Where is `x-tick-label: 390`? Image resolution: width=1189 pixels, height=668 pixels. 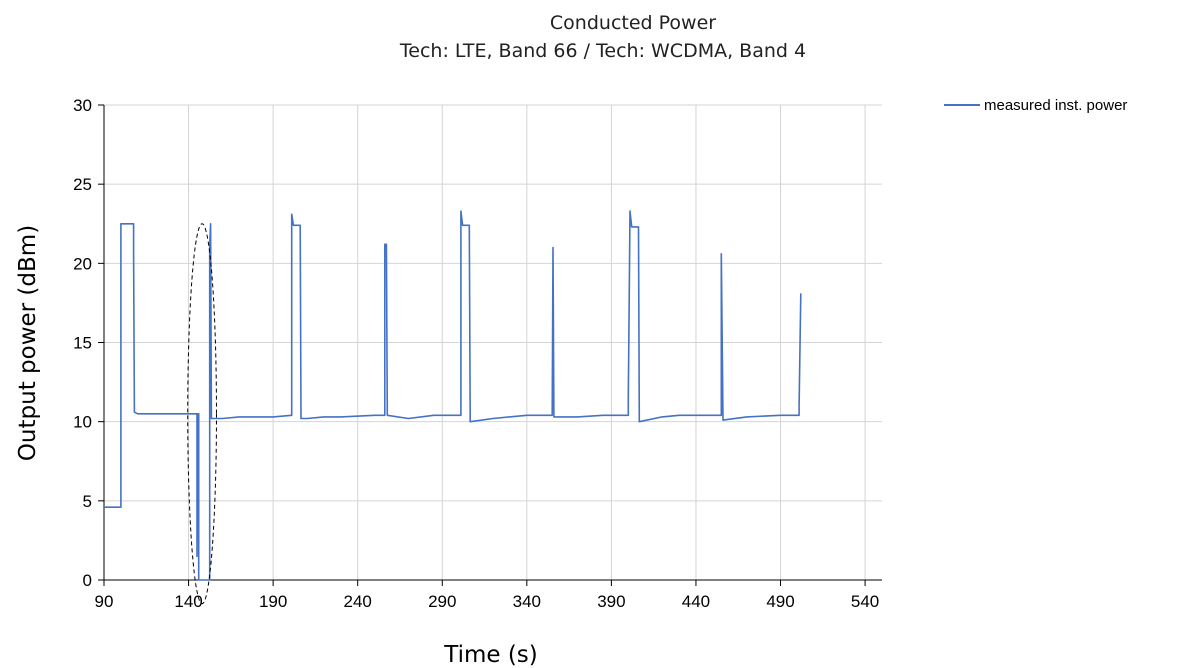
x-tick-label: 390 is located at coordinates (611, 601).